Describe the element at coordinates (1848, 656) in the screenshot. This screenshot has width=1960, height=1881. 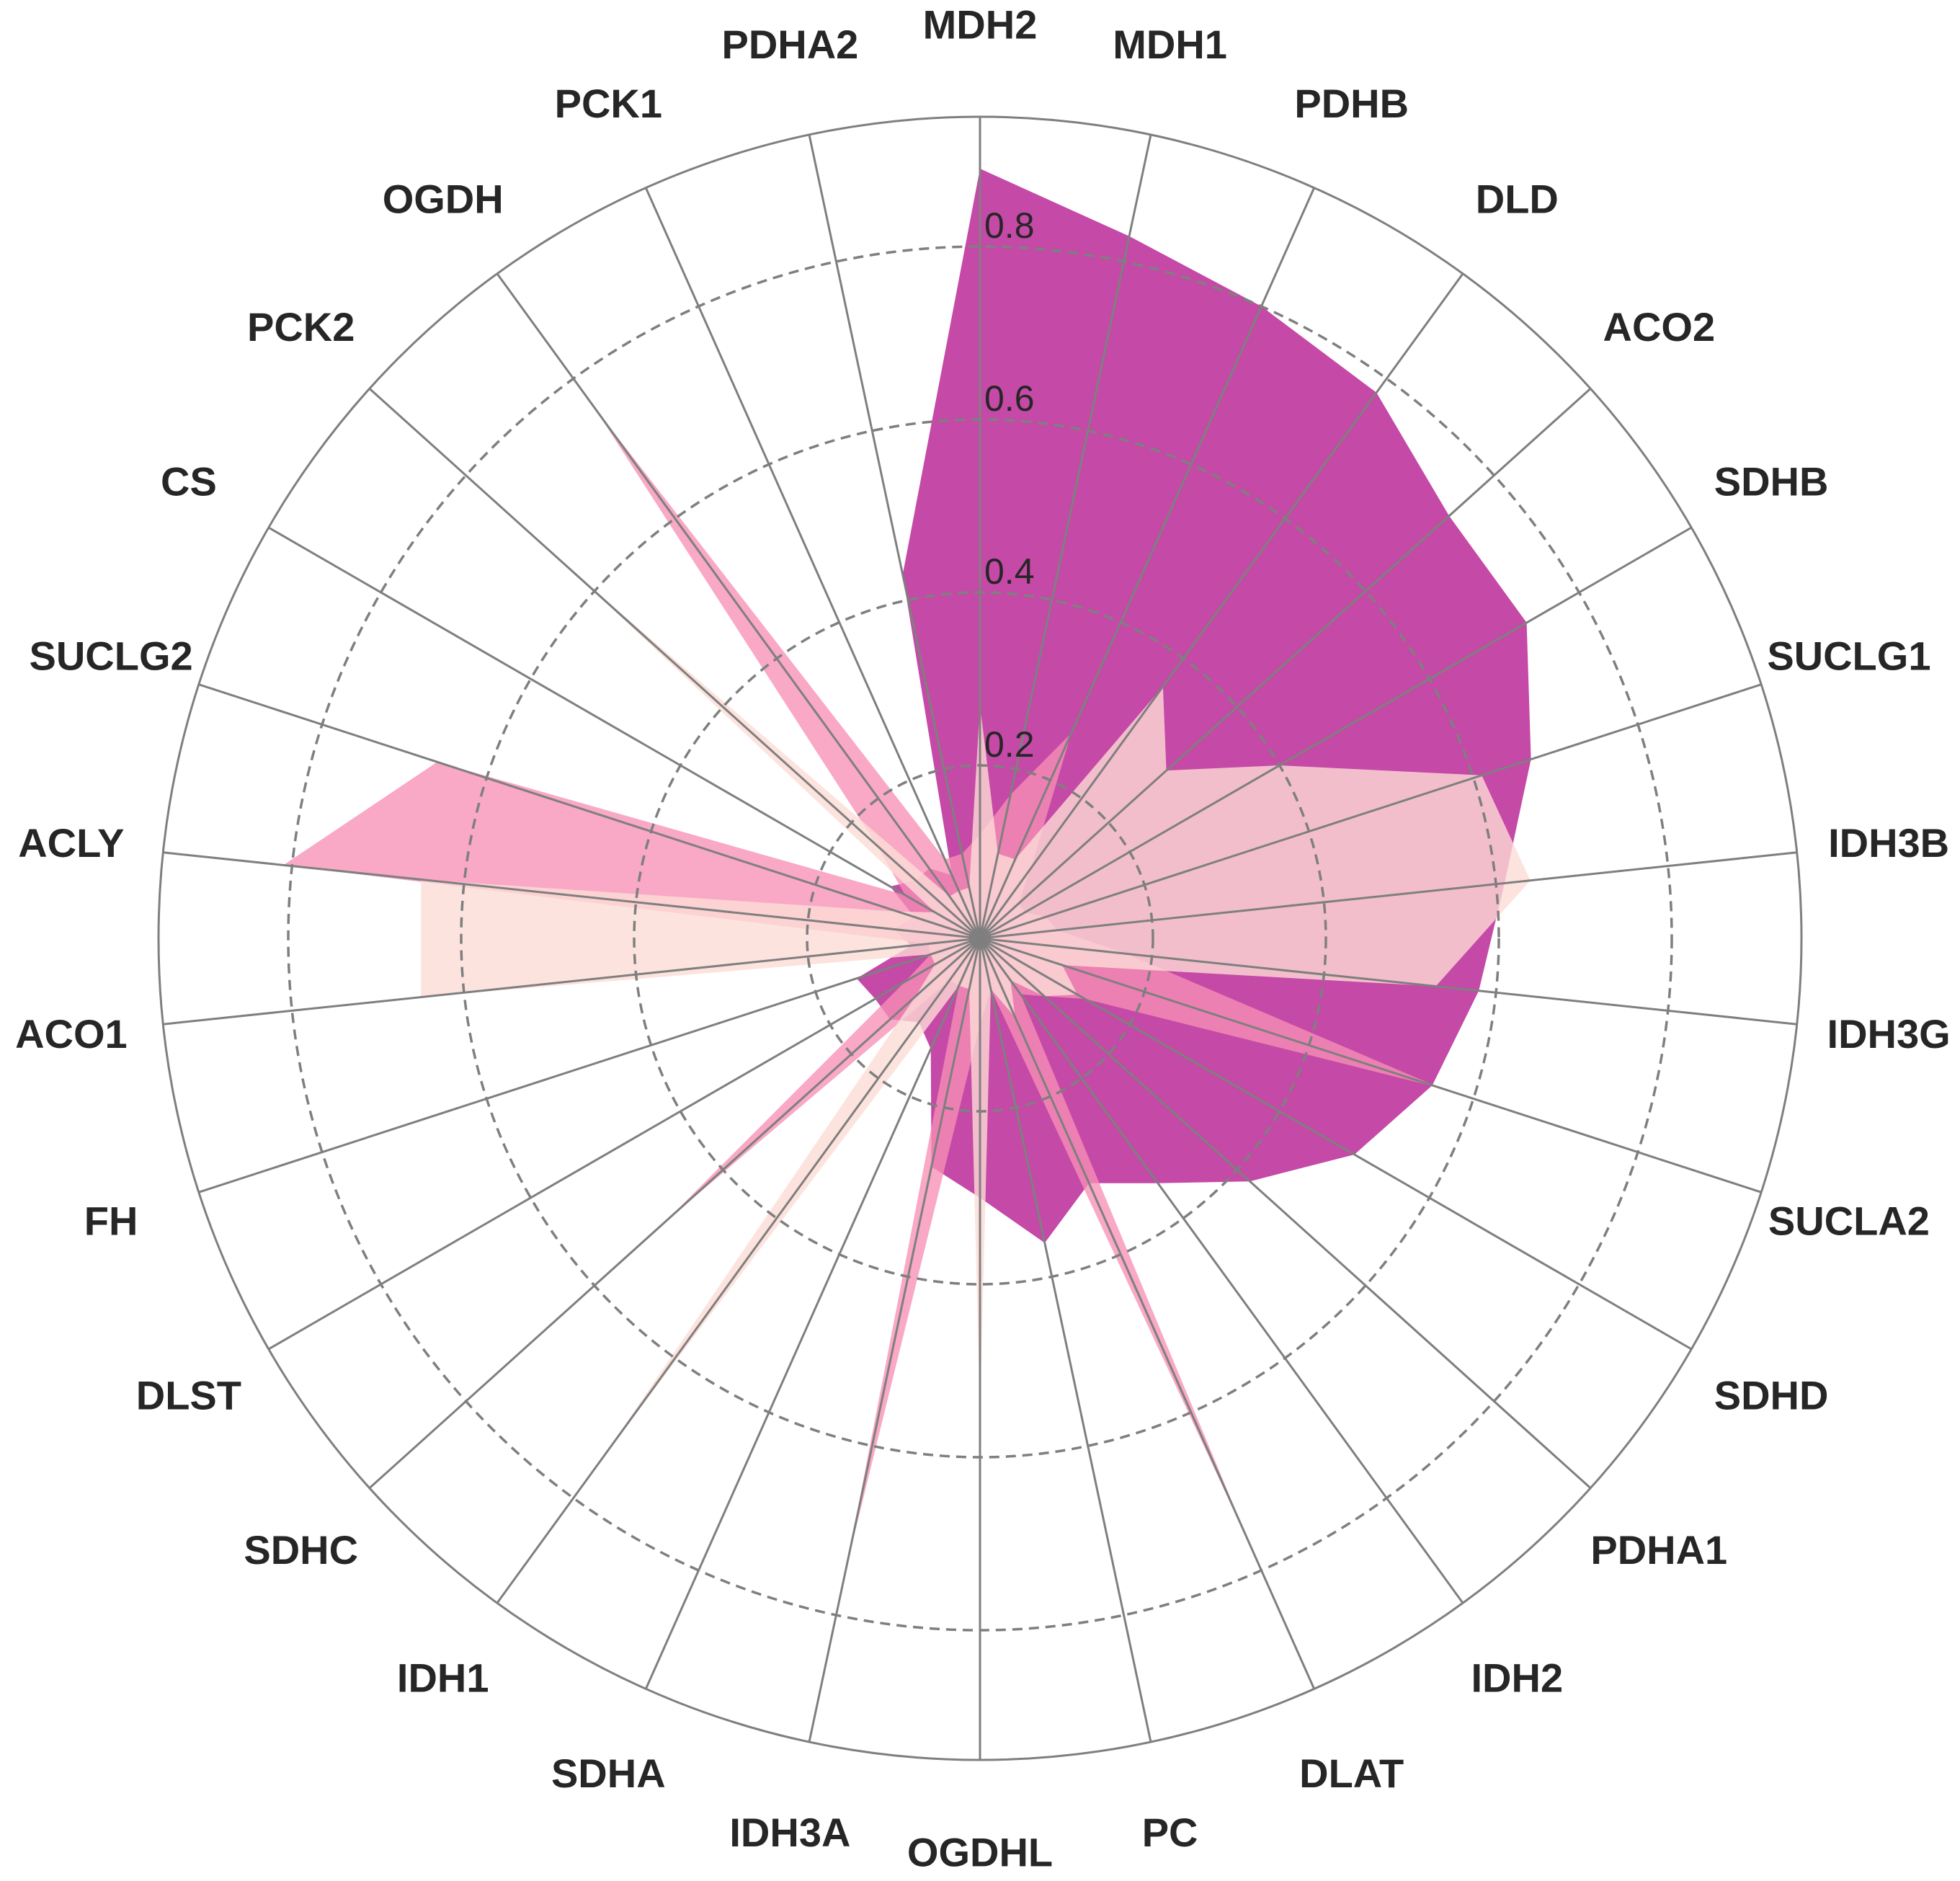
I see `category-label-suclg1: SUCLG1` at that location.